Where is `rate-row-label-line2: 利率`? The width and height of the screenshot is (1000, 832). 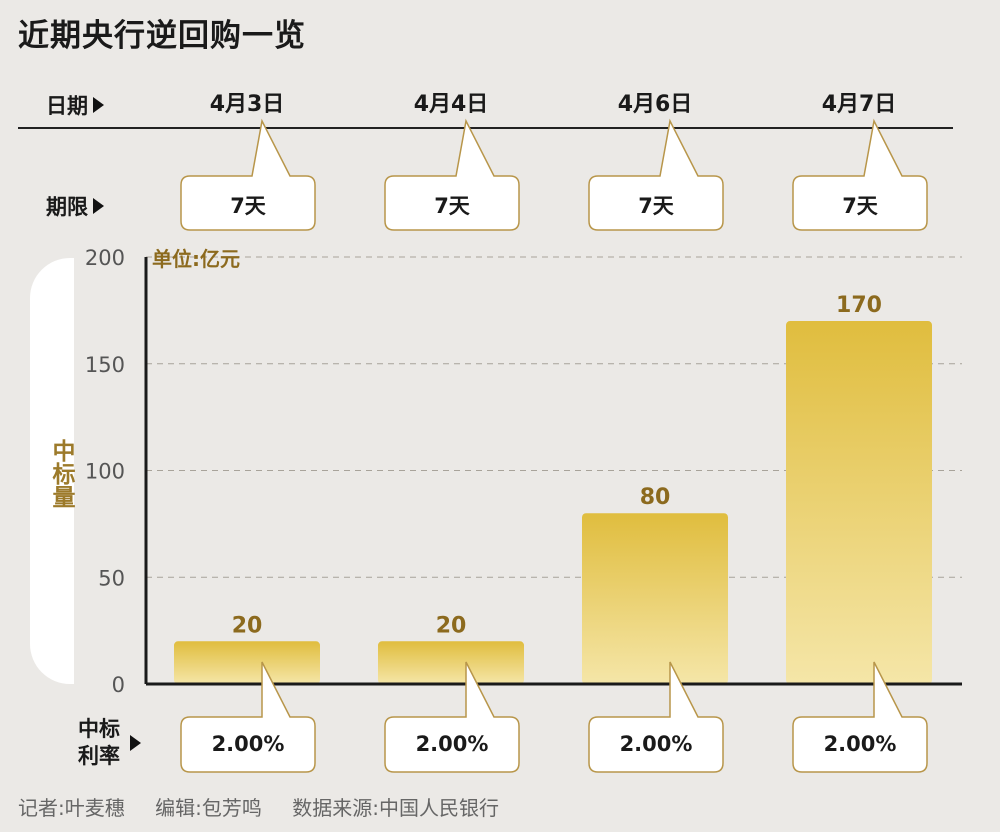 rate-row-label-line2: 利率 is located at coordinates (99, 756).